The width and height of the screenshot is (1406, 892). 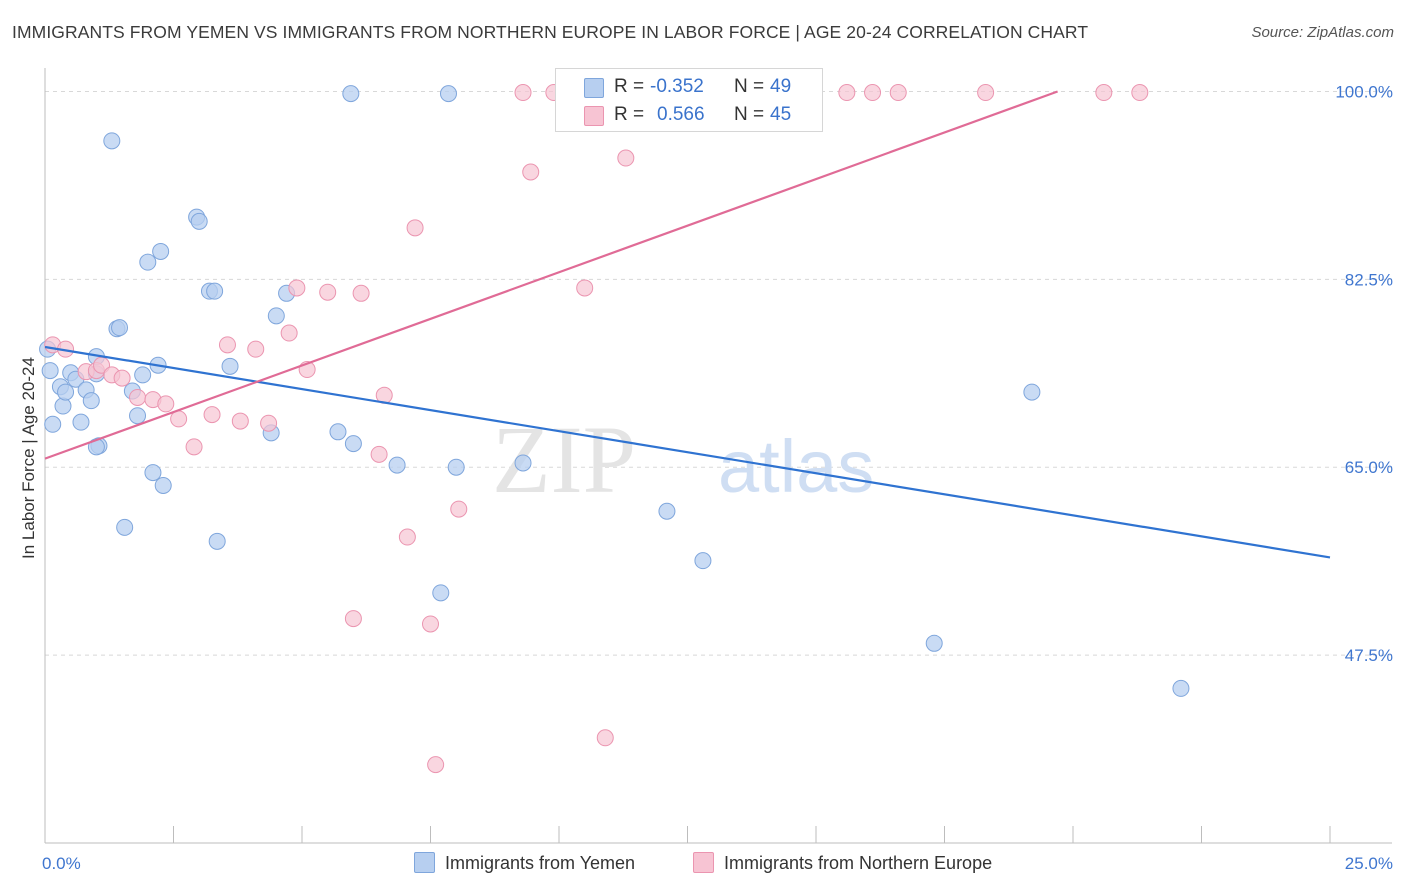 What do you see at coordinates (540, 863) in the screenshot?
I see `legend-label-yemen: Immigrants from Yemen` at bounding box center [540, 863].